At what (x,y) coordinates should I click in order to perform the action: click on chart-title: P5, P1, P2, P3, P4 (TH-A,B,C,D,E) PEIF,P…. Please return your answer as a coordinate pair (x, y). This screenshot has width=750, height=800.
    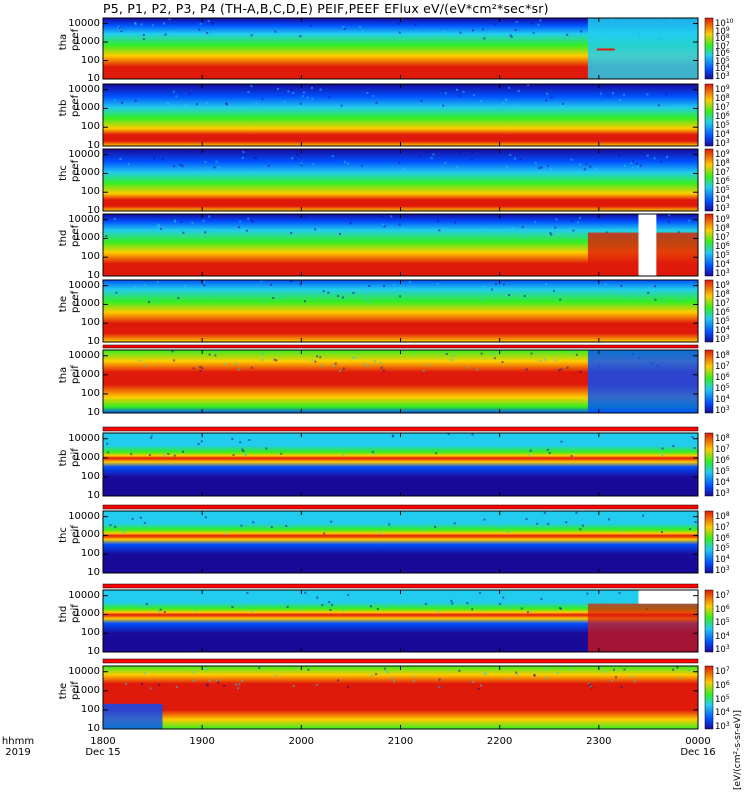
    Looking at the image, I should click on (326, 8).